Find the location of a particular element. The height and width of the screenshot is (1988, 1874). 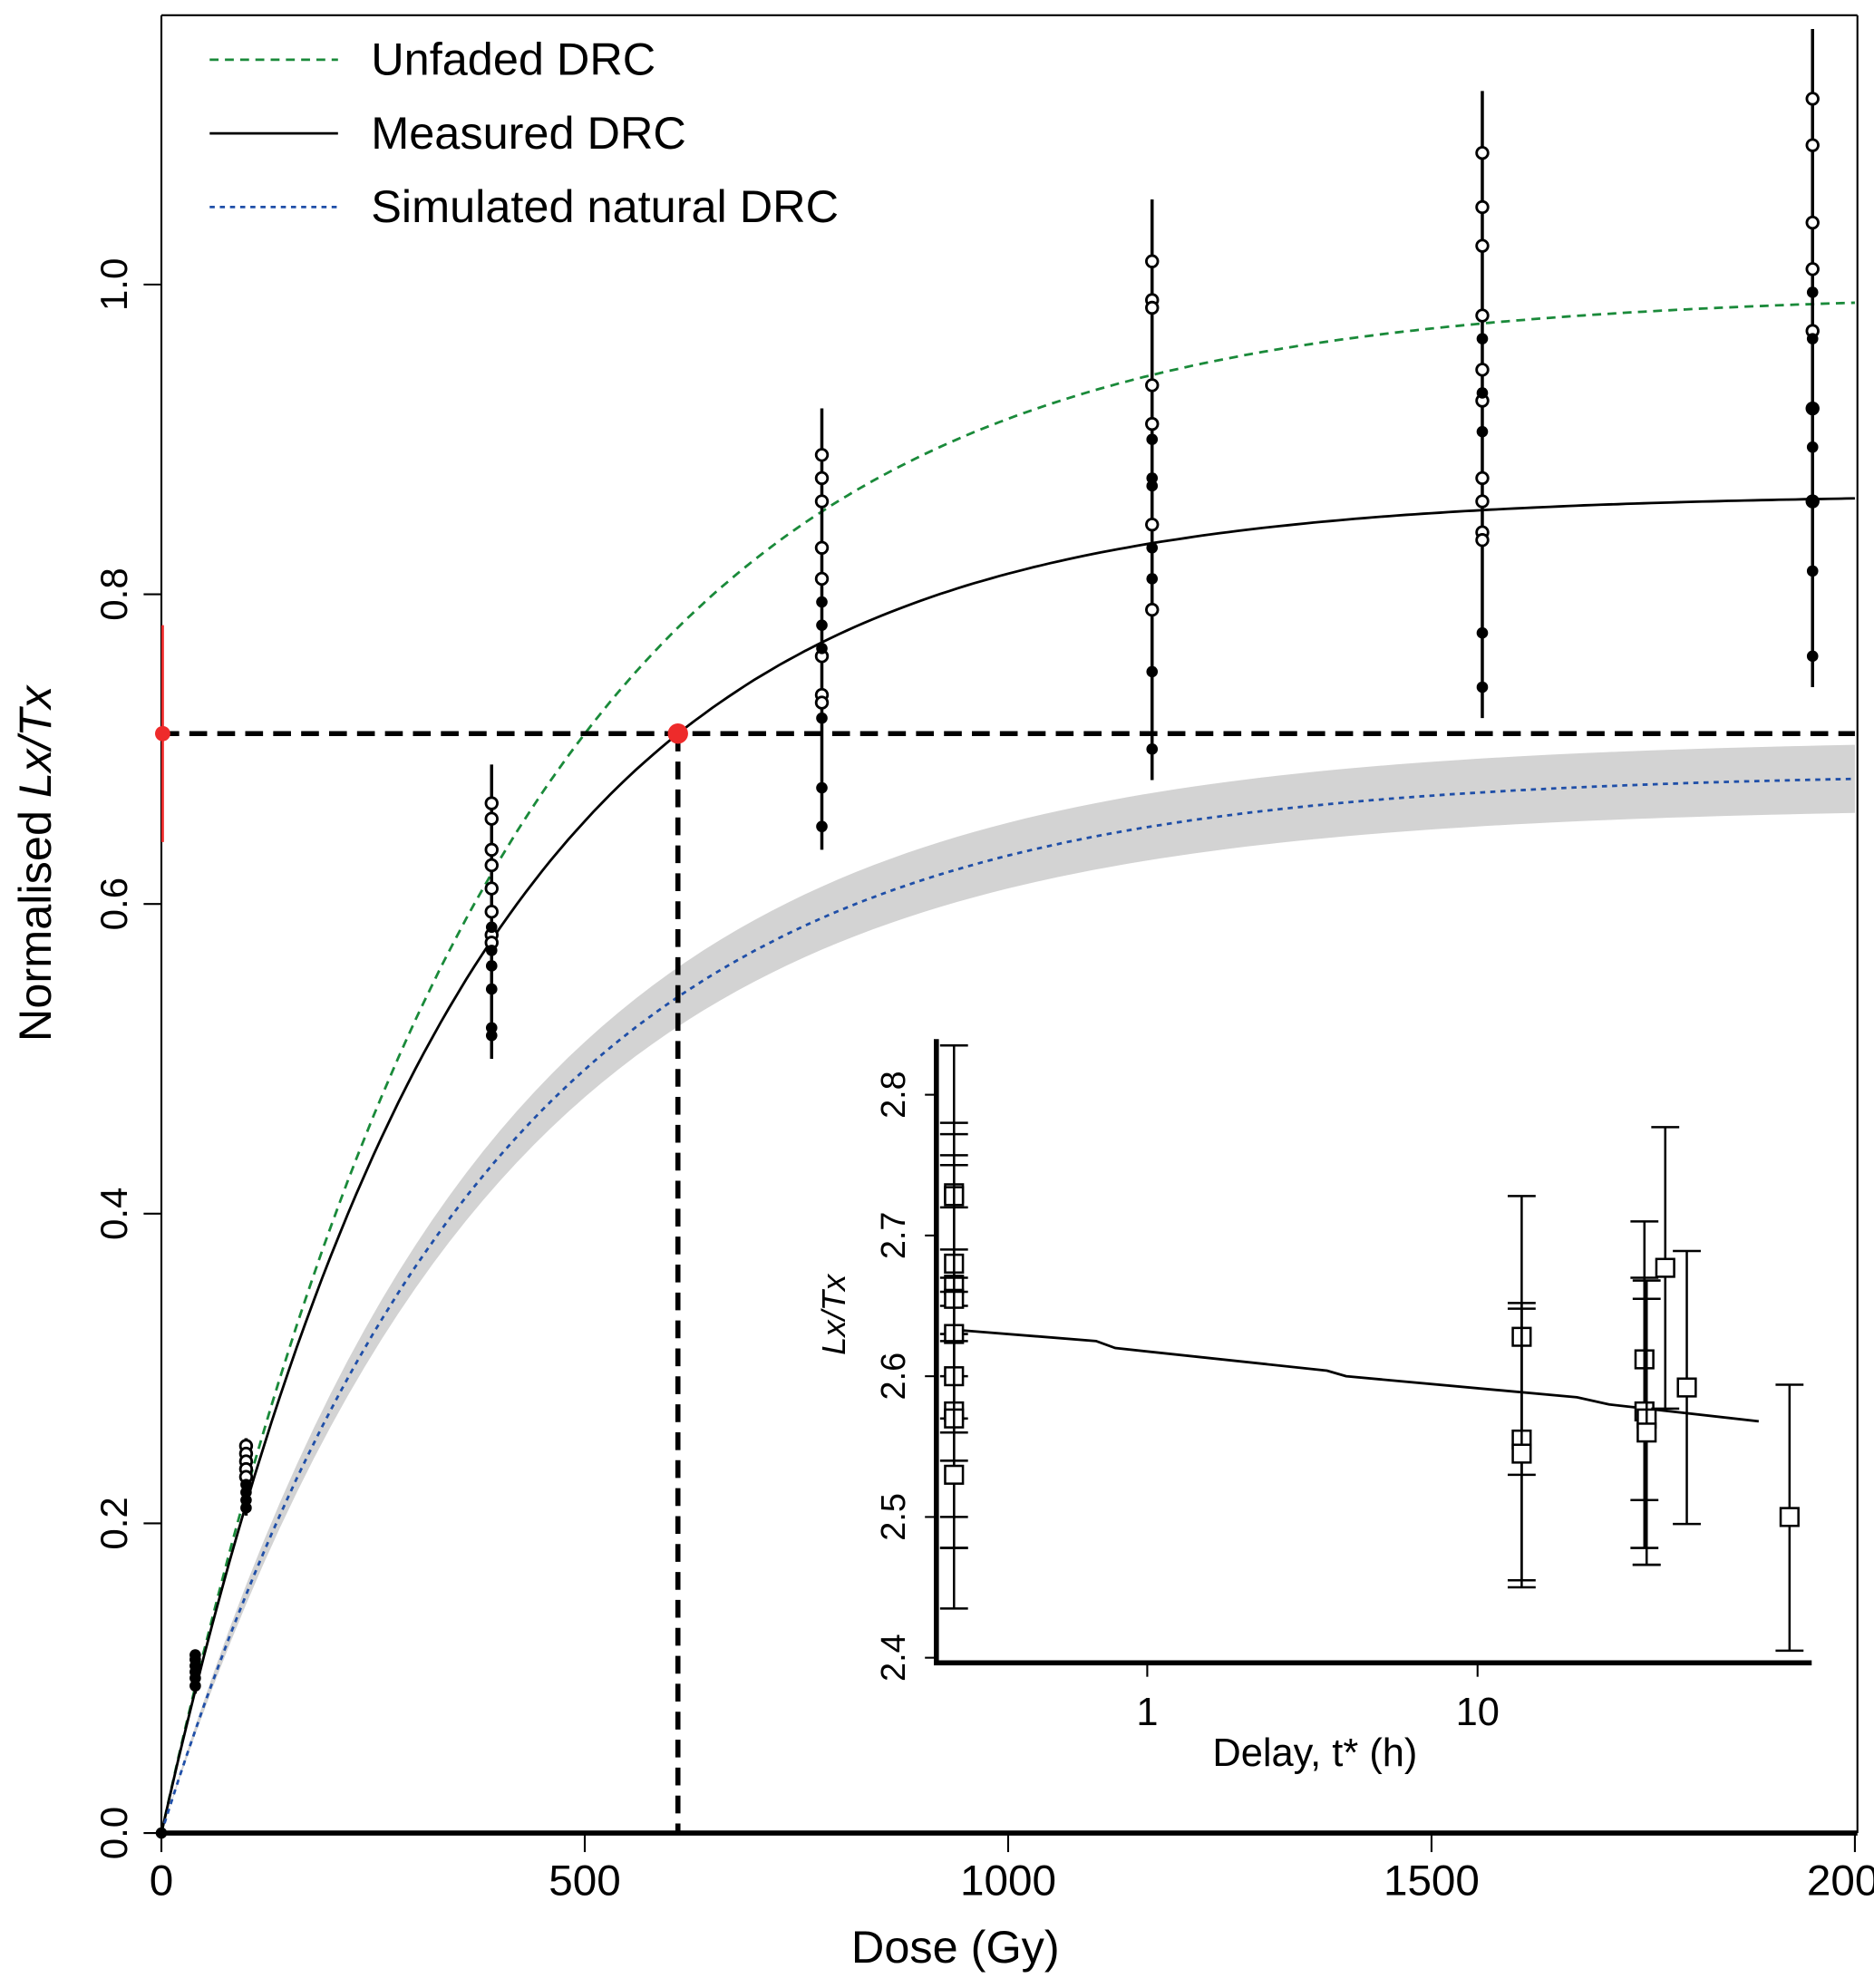

inset-y-tick-label: 2.8 is located at coordinates (894, 1095).